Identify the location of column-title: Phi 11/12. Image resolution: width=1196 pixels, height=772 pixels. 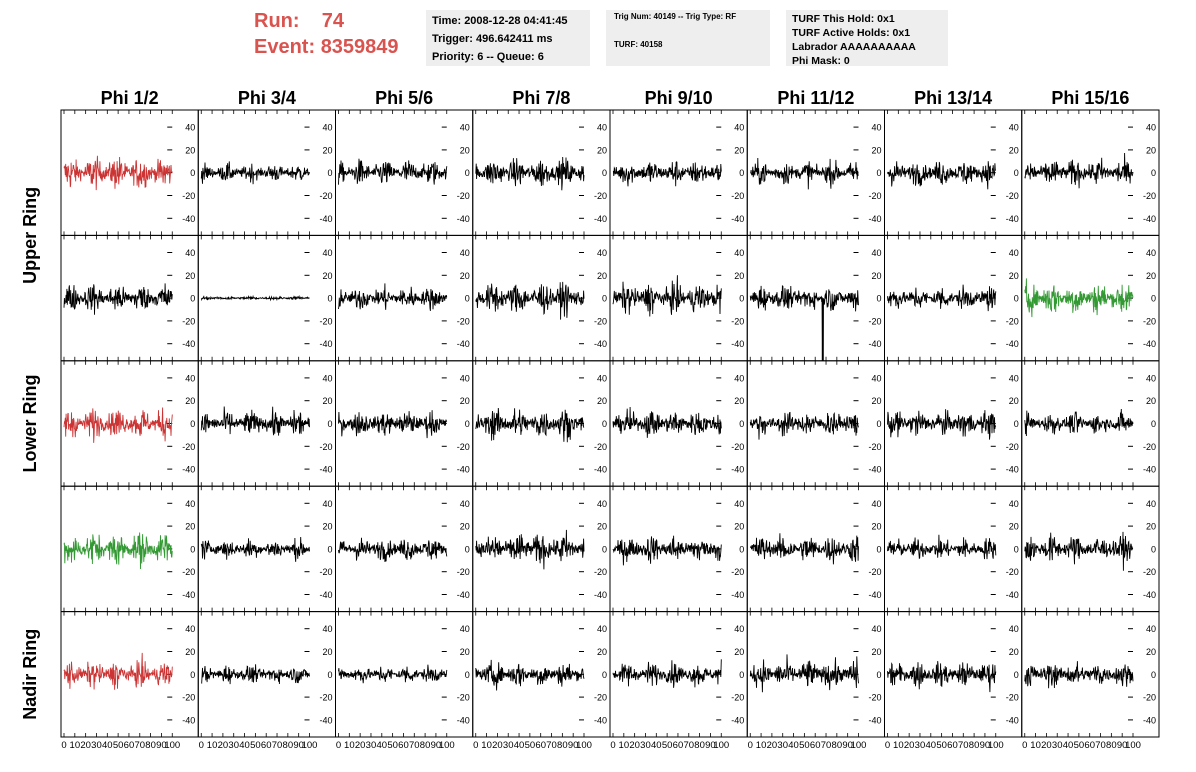
(815, 98).